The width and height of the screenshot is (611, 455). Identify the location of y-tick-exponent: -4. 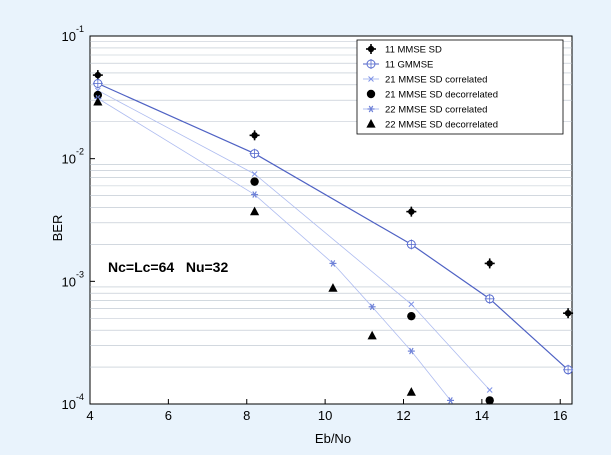
(80, 397).